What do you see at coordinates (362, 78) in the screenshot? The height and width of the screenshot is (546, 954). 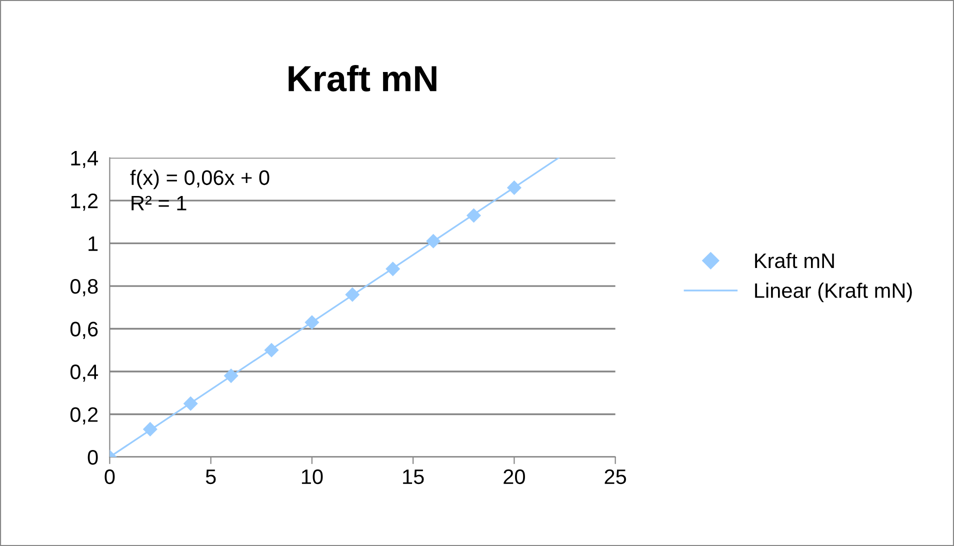 I see `chart-title: Kraft mN` at bounding box center [362, 78].